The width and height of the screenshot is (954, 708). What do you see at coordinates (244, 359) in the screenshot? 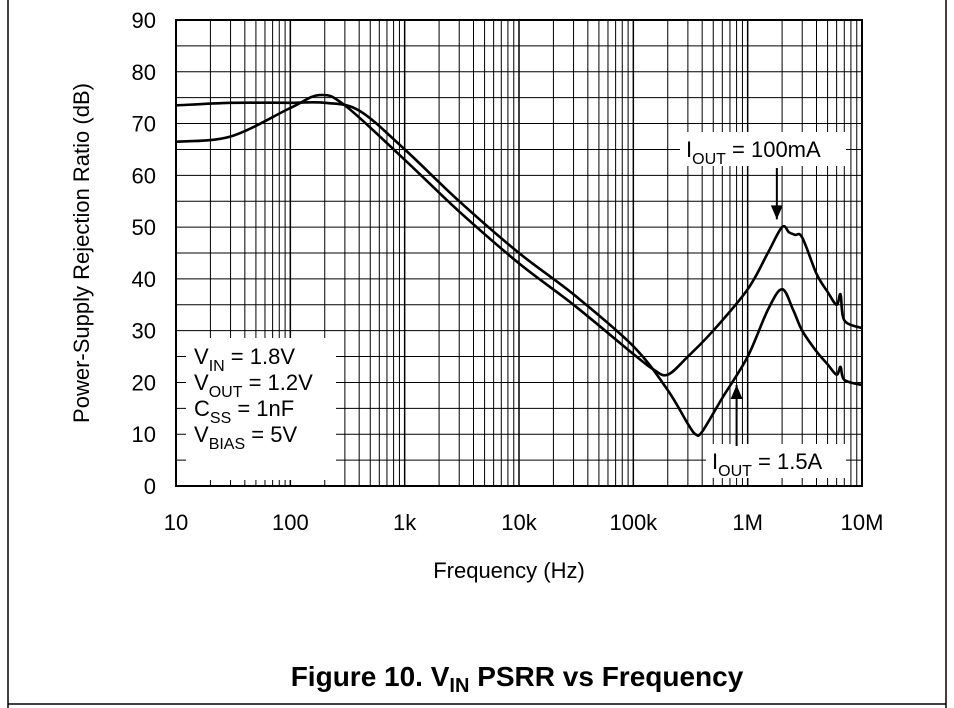
I see `condition-vin: VIN = 1.8V` at bounding box center [244, 359].